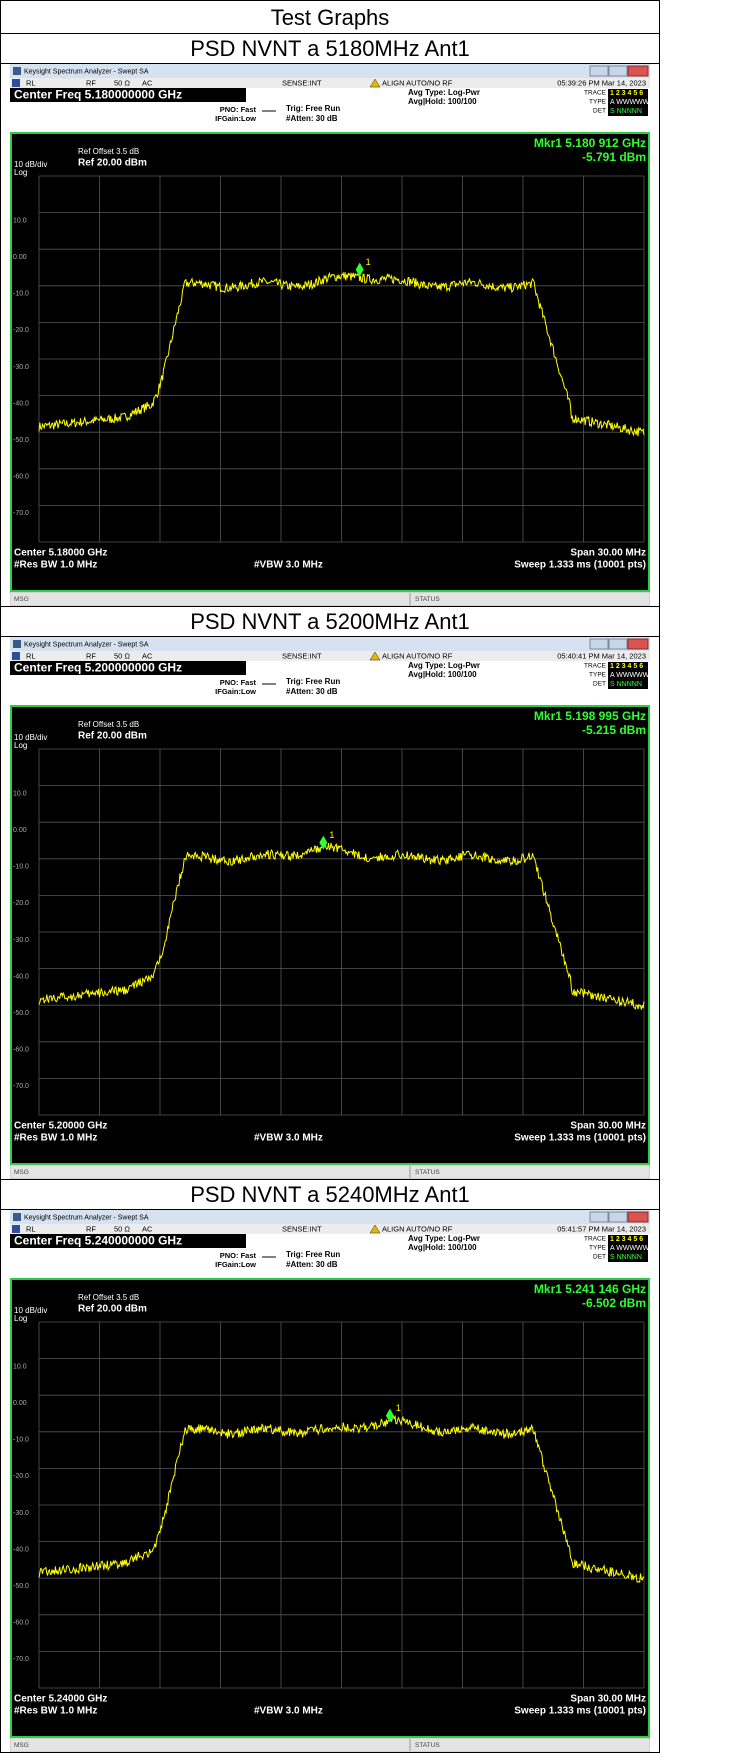 The image size is (738, 1755). What do you see at coordinates (235, 118) in the screenshot?
I see `ifgain: IFGain:Low` at bounding box center [235, 118].